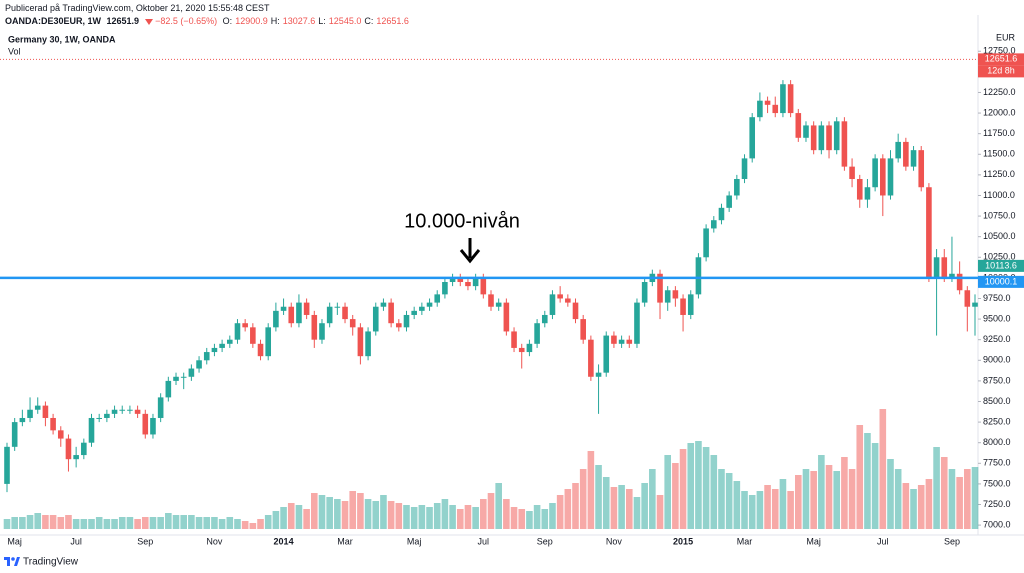  What do you see at coordinates (462, 221) in the screenshot?
I see `annotation: 10.000-nivån` at bounding box center [462, 221].